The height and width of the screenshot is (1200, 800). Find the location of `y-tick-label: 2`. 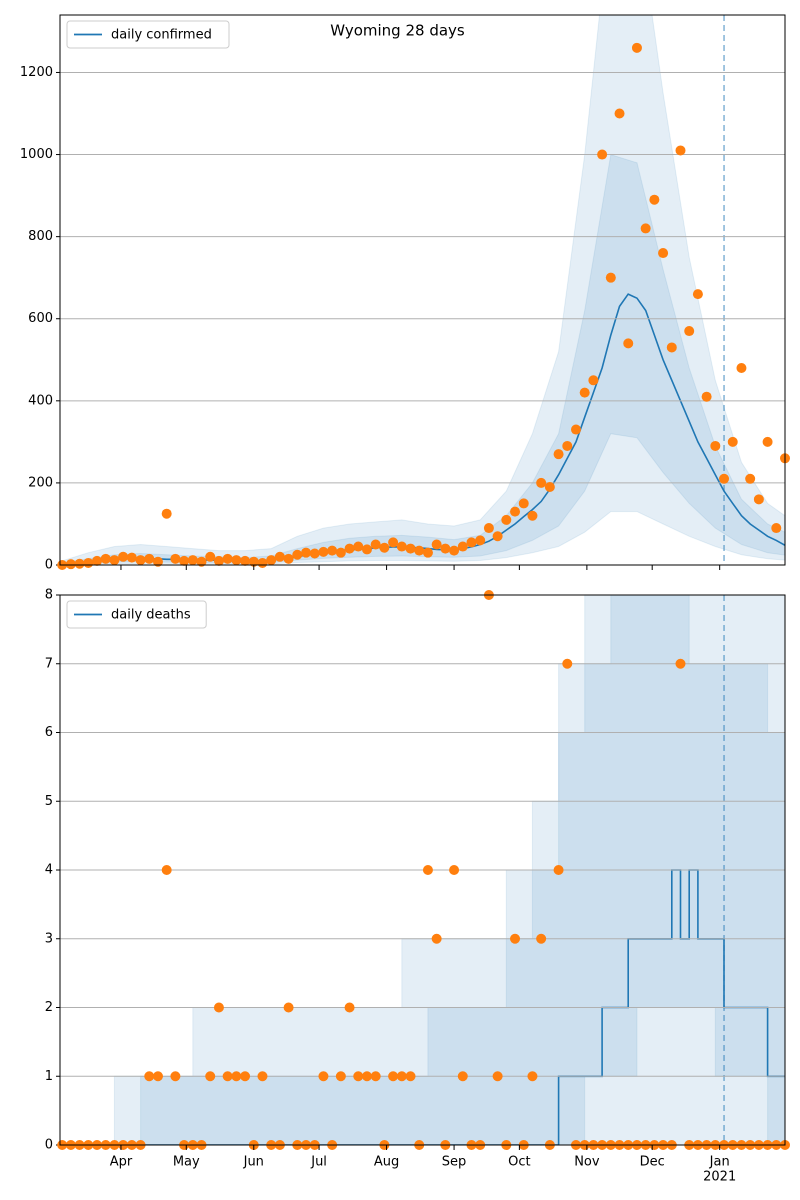

y-tick-label: 2 is located at coordinates (49, 1007).